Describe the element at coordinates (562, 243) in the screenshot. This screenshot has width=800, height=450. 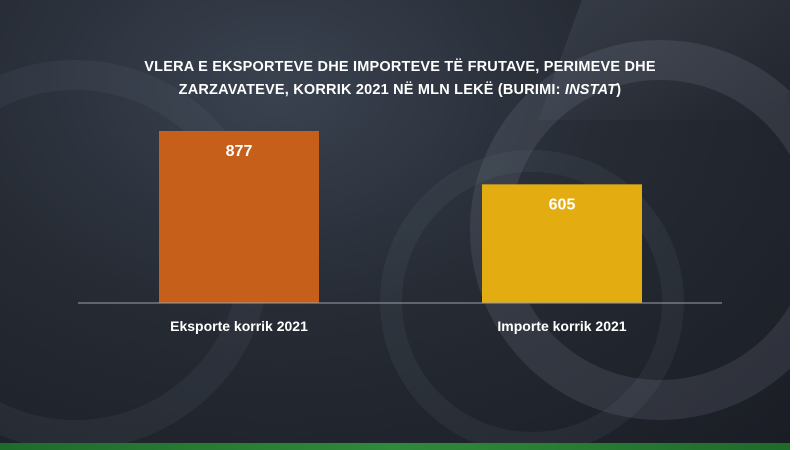
I see `bar-imports` at that location.